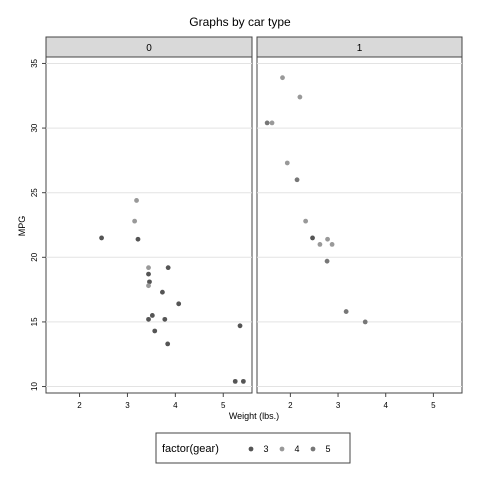 This screenshot has width=480, height=480. Describe the element at coordinates (296, 449) in the screenshot. I see `legend-label-4: 4` at that location.